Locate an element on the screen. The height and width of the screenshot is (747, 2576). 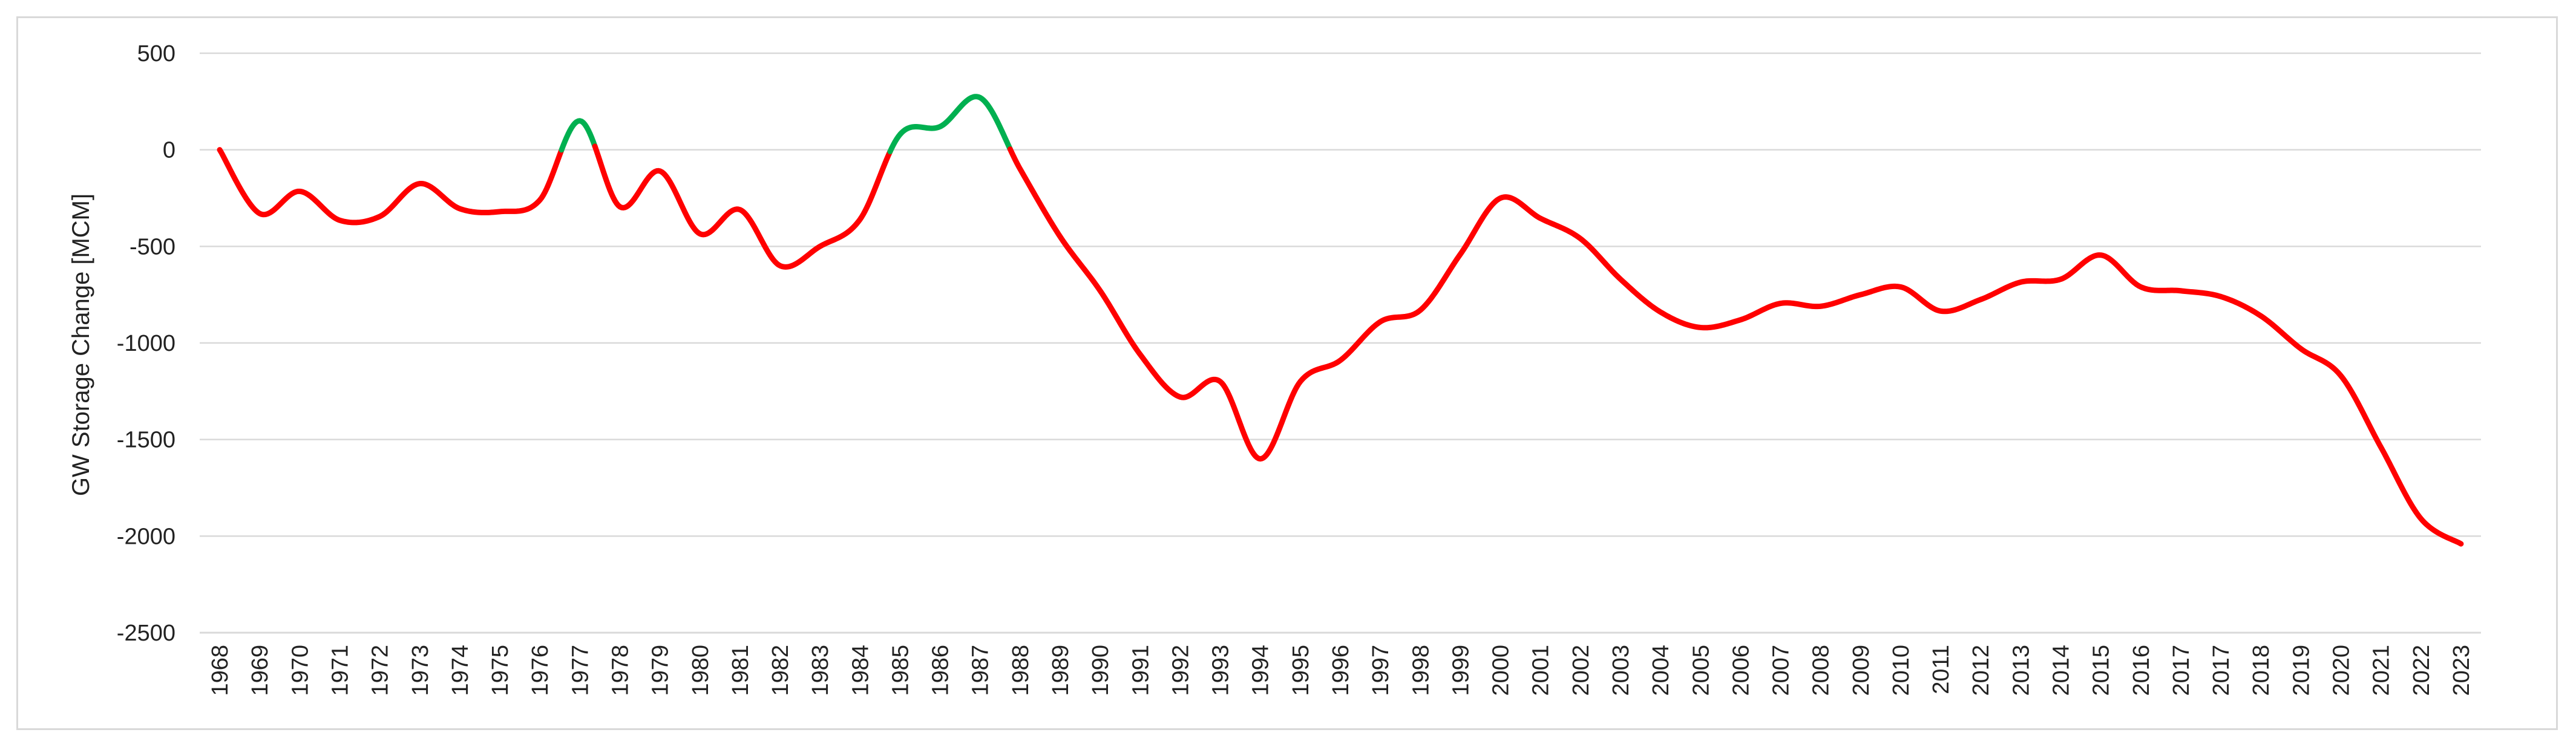
x-tick-label: 1987 is located at coordinates (981, 670).